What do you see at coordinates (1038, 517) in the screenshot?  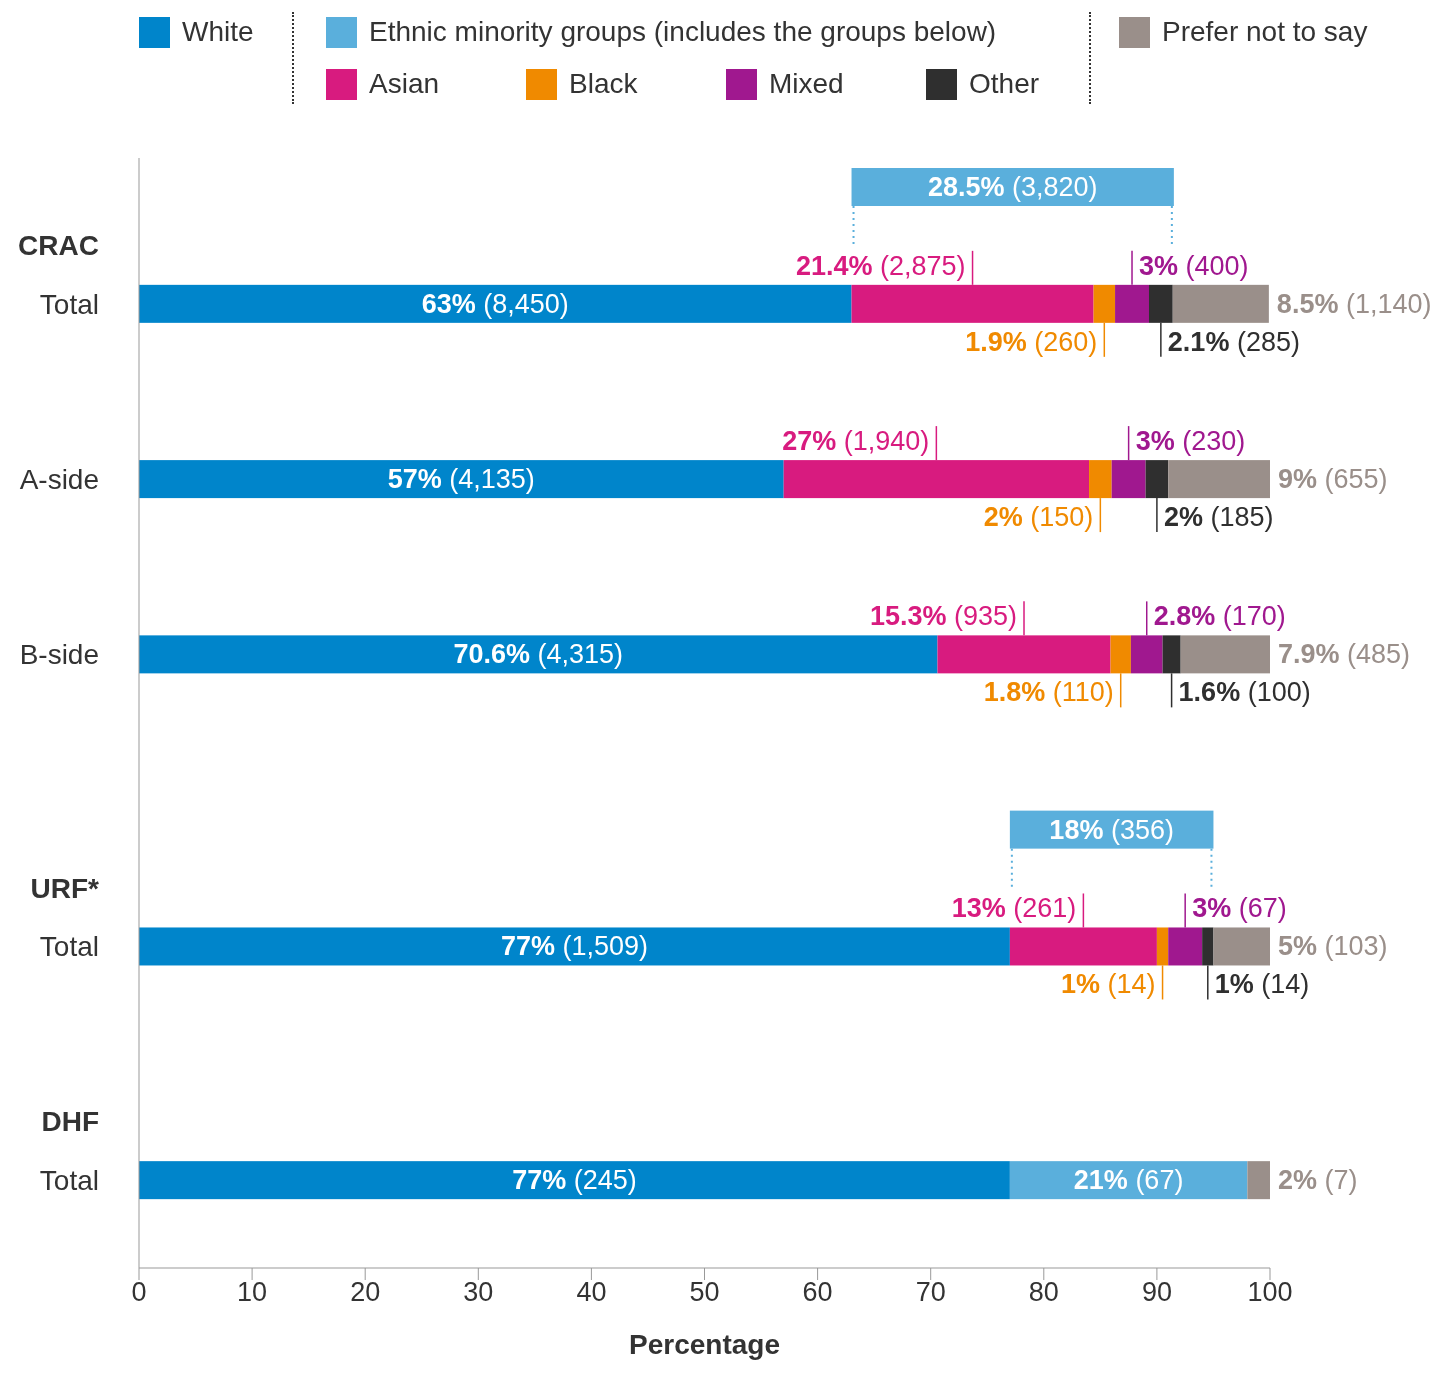 I see `data-label: 2% (150)` at bounding box center [1038, 517].